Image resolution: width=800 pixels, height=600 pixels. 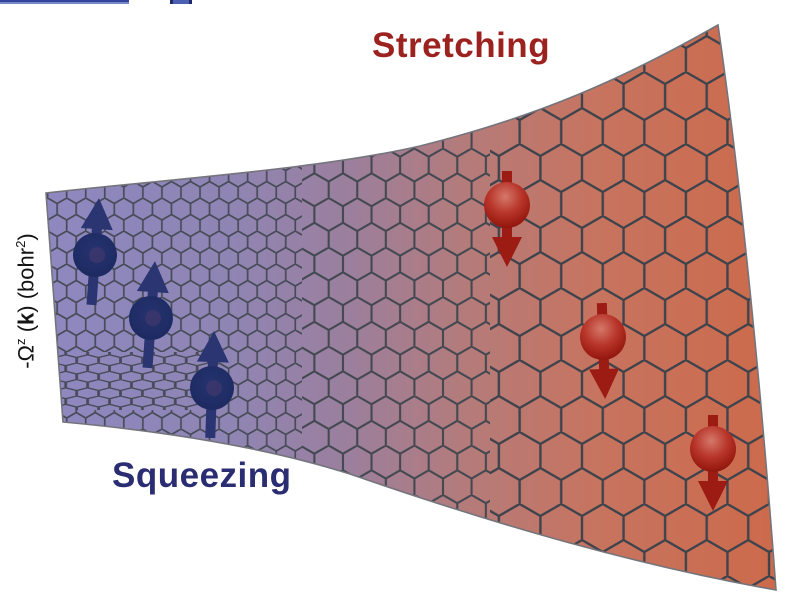 I want to click on cropped-top-small-fragment, so click(x=181, y=2).